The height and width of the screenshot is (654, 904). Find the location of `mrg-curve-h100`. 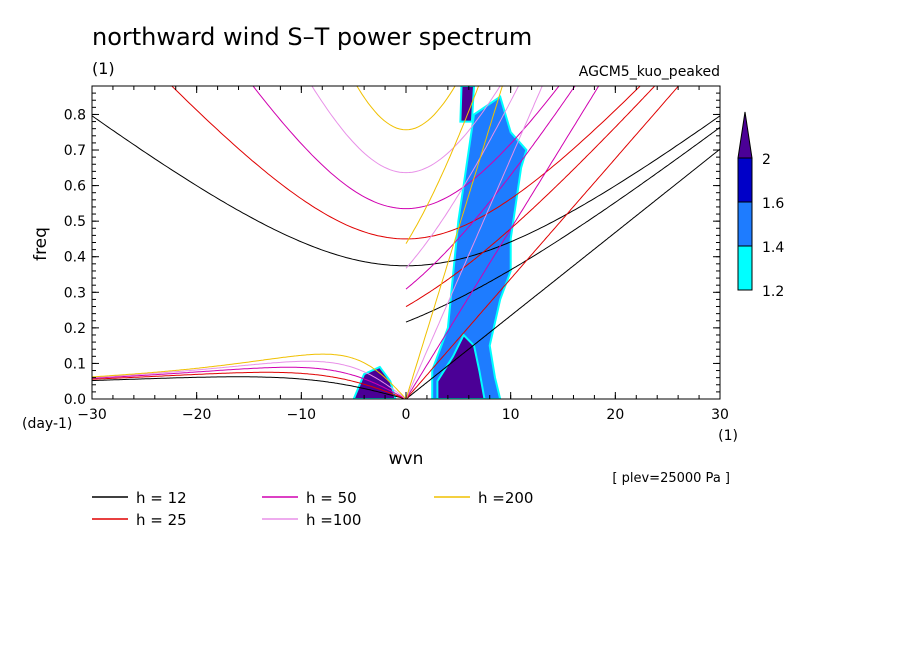

mrg-curve-h100 is located at coordinates (462, 177).